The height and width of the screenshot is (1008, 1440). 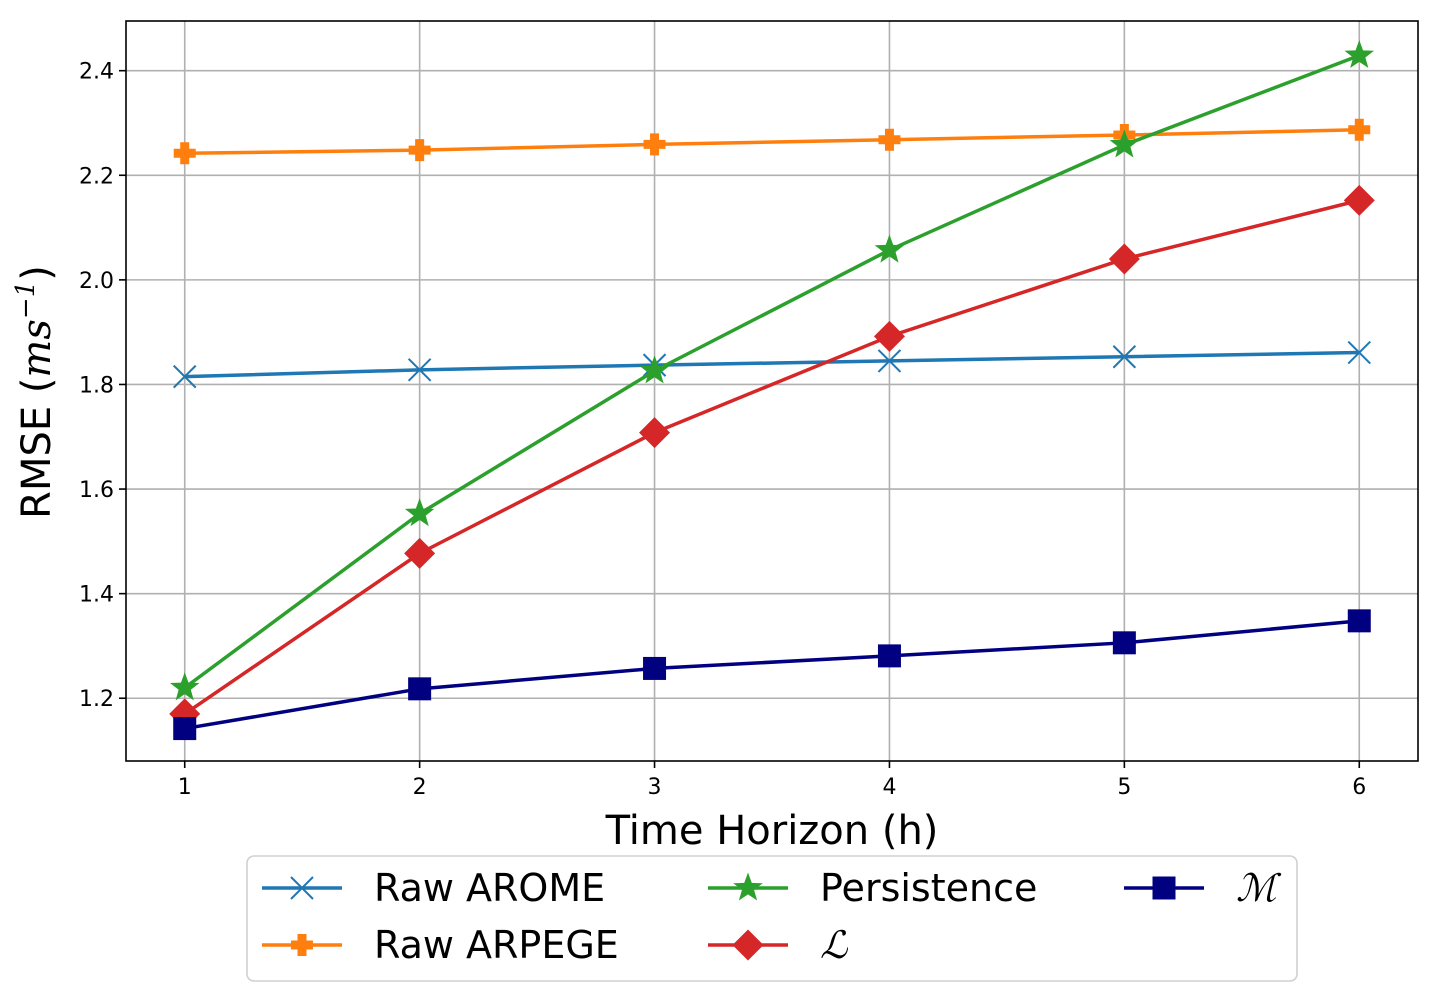 I want to click on x-axis-label: Time Horizon (h), so click(x=772, y=831).